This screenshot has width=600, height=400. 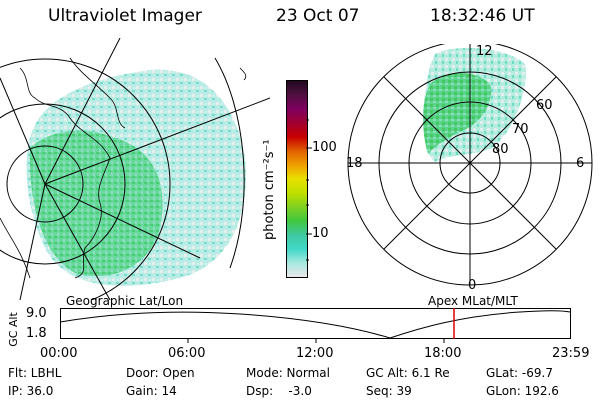 I want to click on lat-label-60: 60, so click(x=544, y=105).